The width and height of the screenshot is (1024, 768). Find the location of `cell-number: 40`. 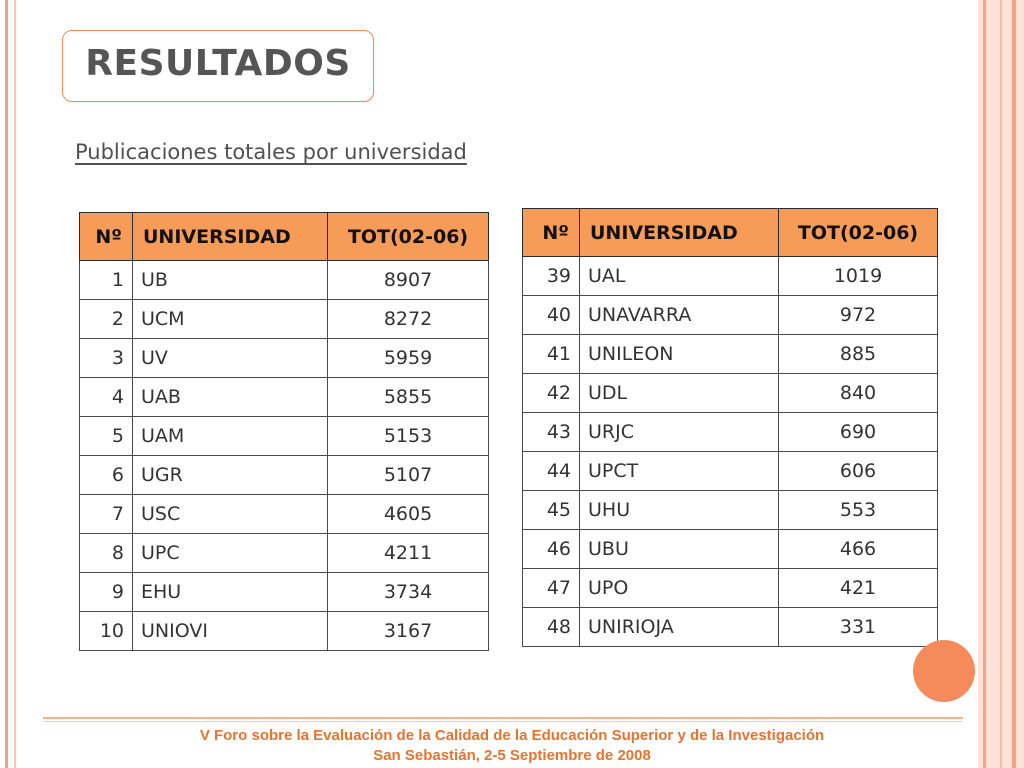

cell-number: 40 is located at coordinates (551, 315).